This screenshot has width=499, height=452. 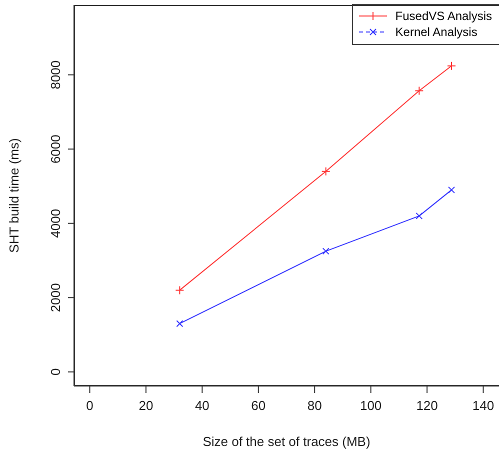 What do you see at coordinates (427, 406) in the screenshot?
I see `x-tick-label: 120` at bounding box center [427, 406].